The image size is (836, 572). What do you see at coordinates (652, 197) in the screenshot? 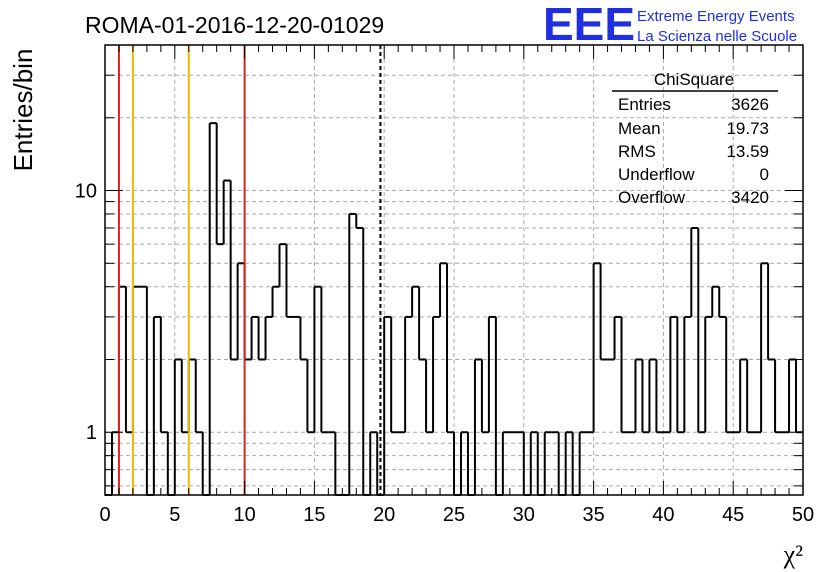
I see `stats-label-overflow: Overflow` at bounding box center [652, 197].